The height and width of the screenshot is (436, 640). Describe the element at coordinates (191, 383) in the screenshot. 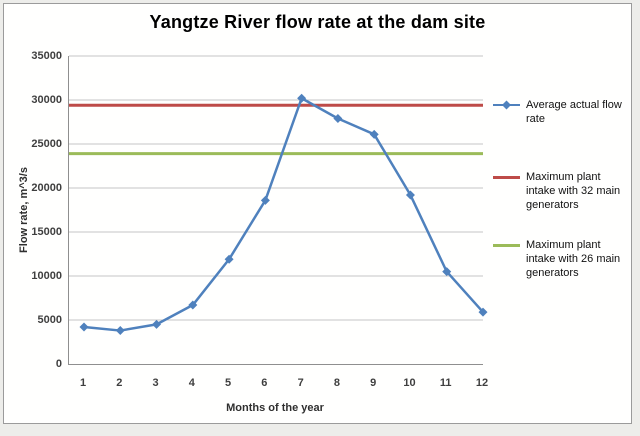

I see `x-tick-label: 4` at that location.